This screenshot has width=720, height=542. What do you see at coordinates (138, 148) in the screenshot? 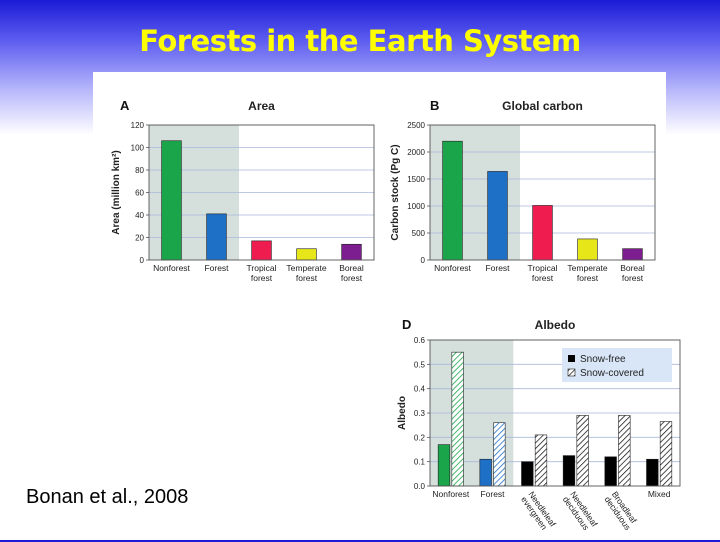
I see `y-tick-label: 100` at bounding box center [138, 148].